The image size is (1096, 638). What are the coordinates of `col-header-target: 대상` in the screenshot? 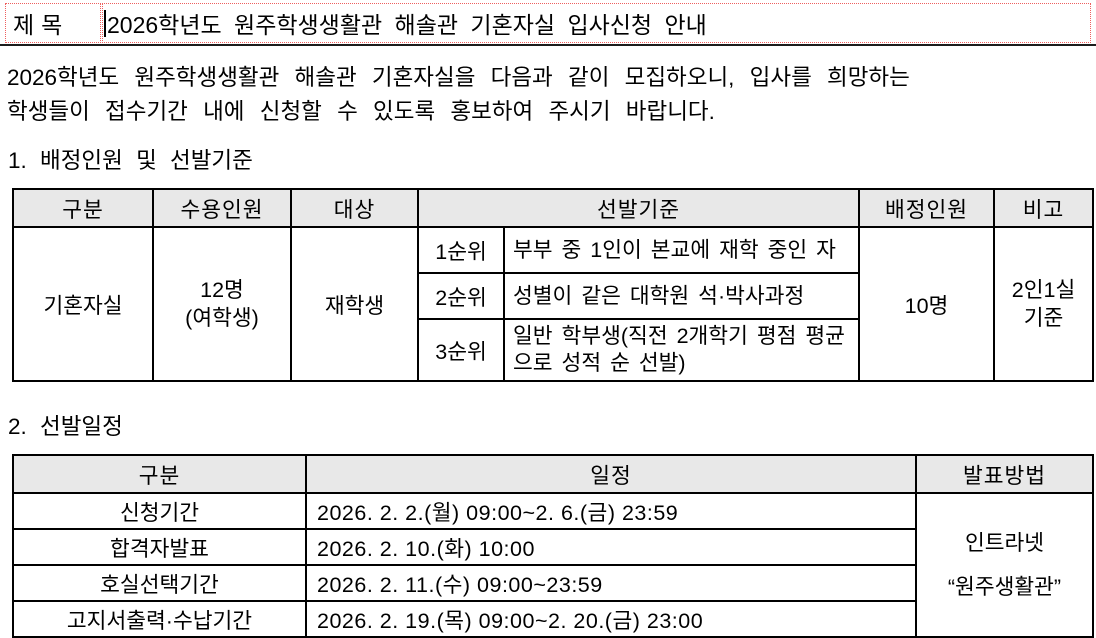 It's located at (354, 208).